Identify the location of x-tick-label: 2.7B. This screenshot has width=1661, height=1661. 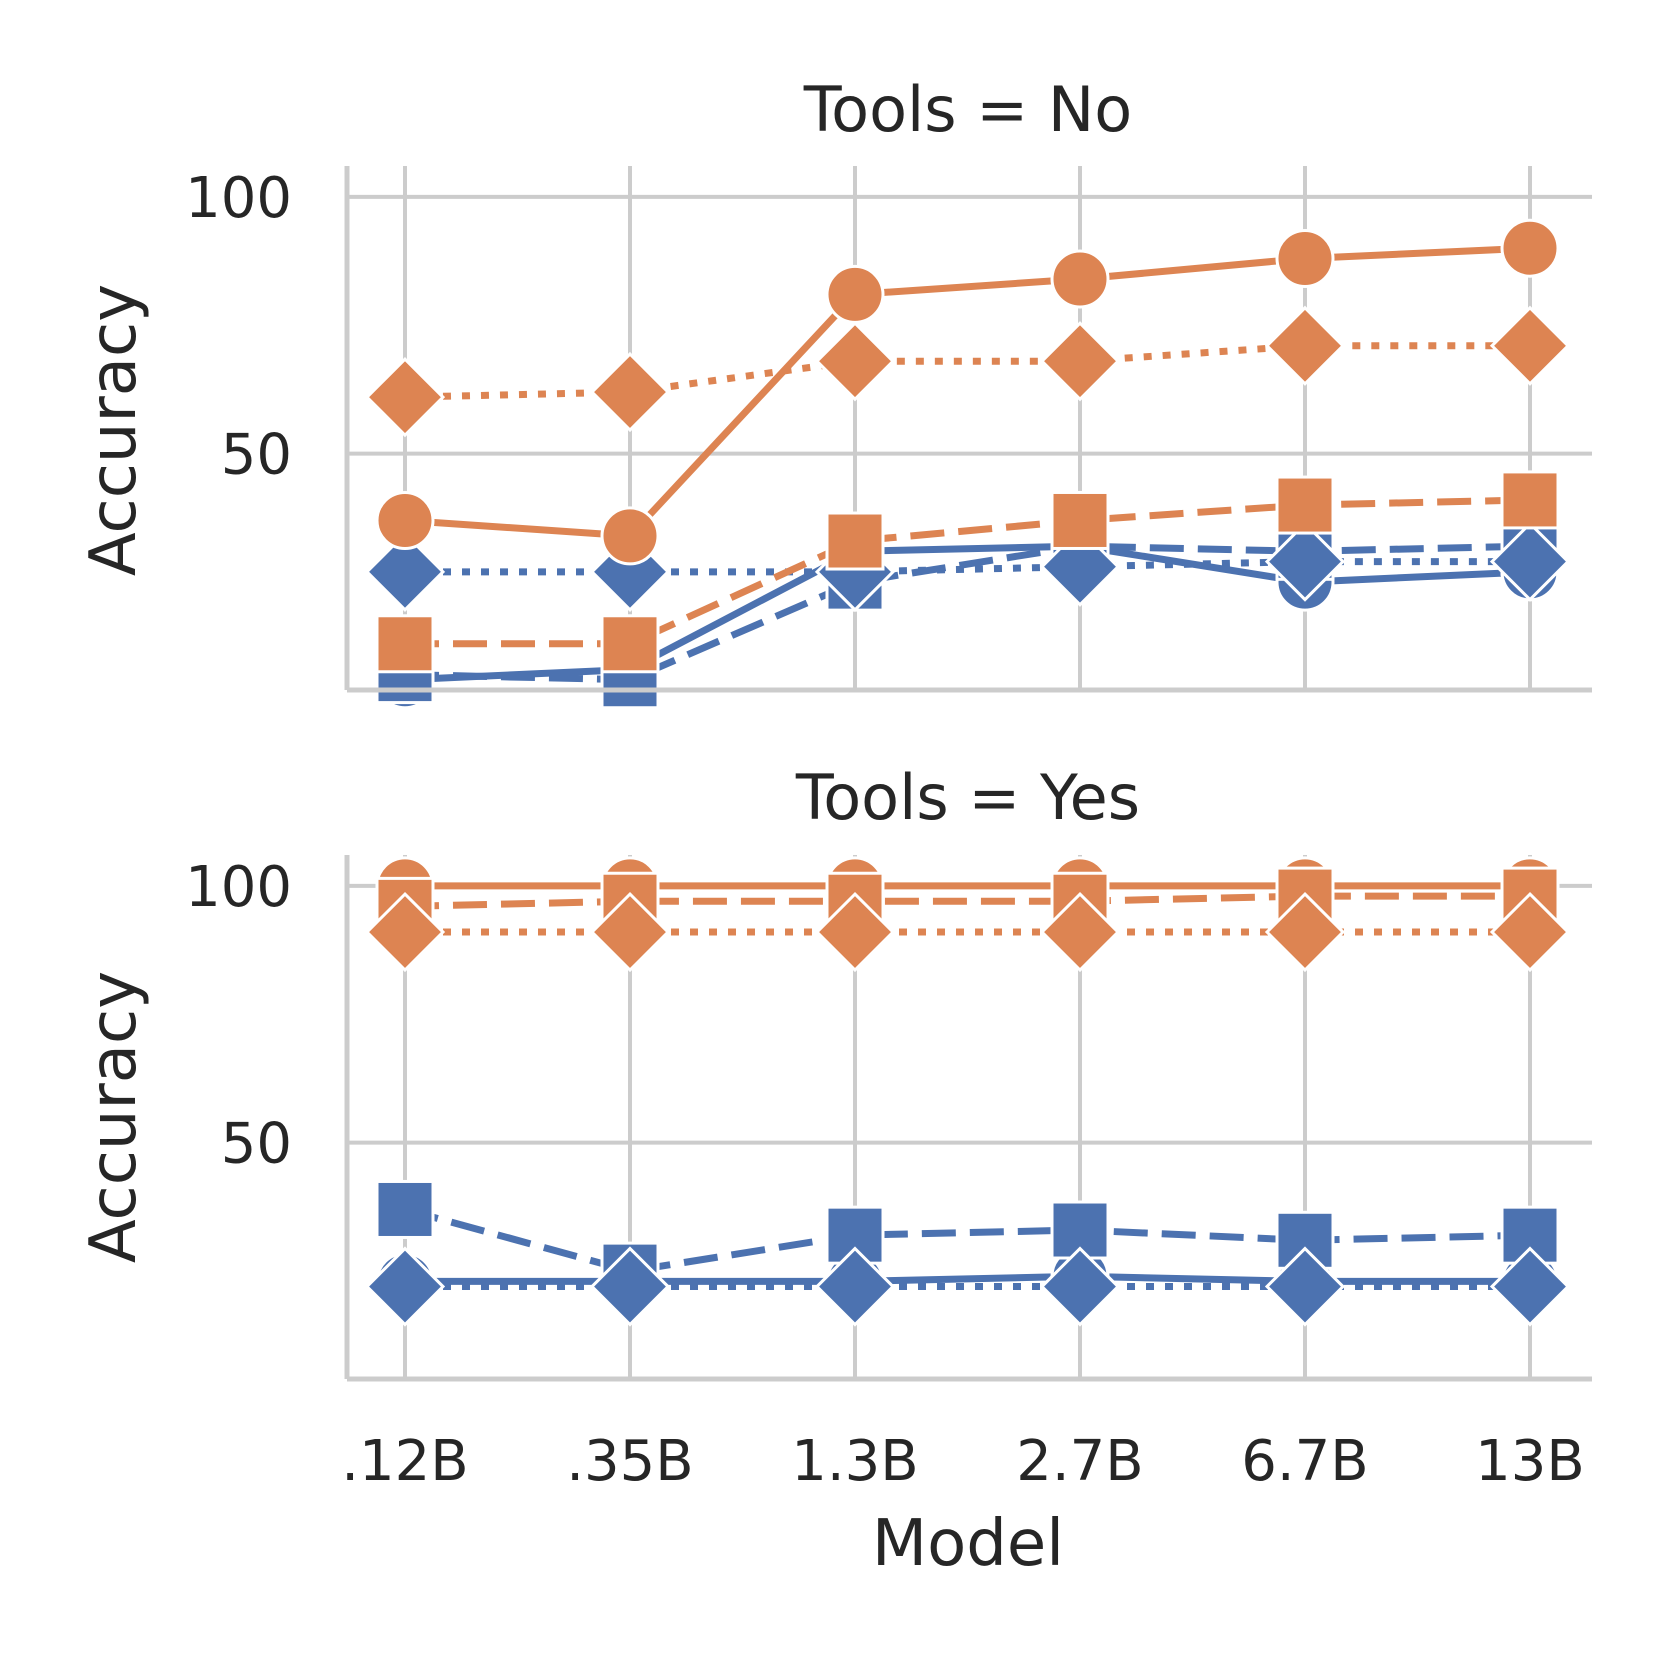
(1079, 1461).